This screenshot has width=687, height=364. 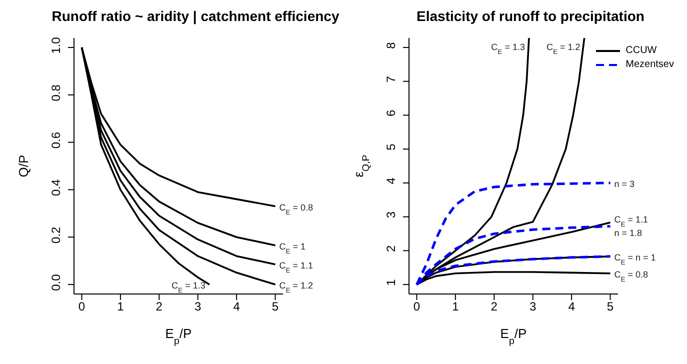 What do you see at coordinates (195, 17) in the screenshot?
I see `chart-title: Runoff ratio ~ aridity | catchment efficiency` at bounding box center [195, 17].